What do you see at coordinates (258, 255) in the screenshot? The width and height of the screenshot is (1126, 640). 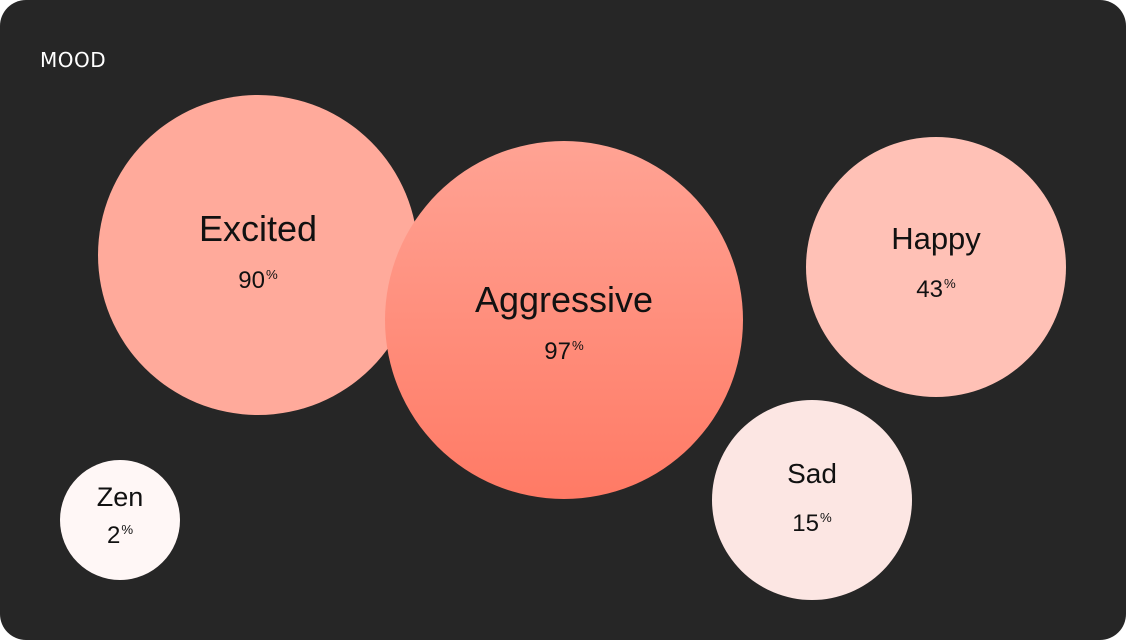 I see `bubble-excited: Excited 90%` at bounding box center [258, 255].